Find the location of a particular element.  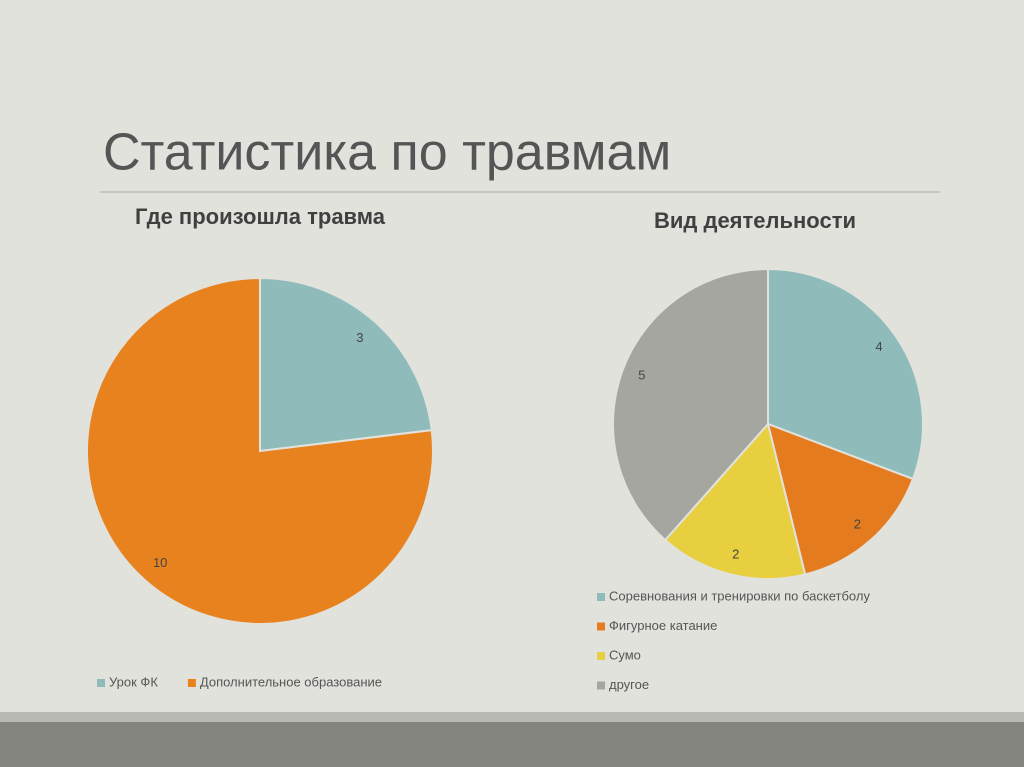

chart-title: Вид деятельности is located at coordinates (755, 220).